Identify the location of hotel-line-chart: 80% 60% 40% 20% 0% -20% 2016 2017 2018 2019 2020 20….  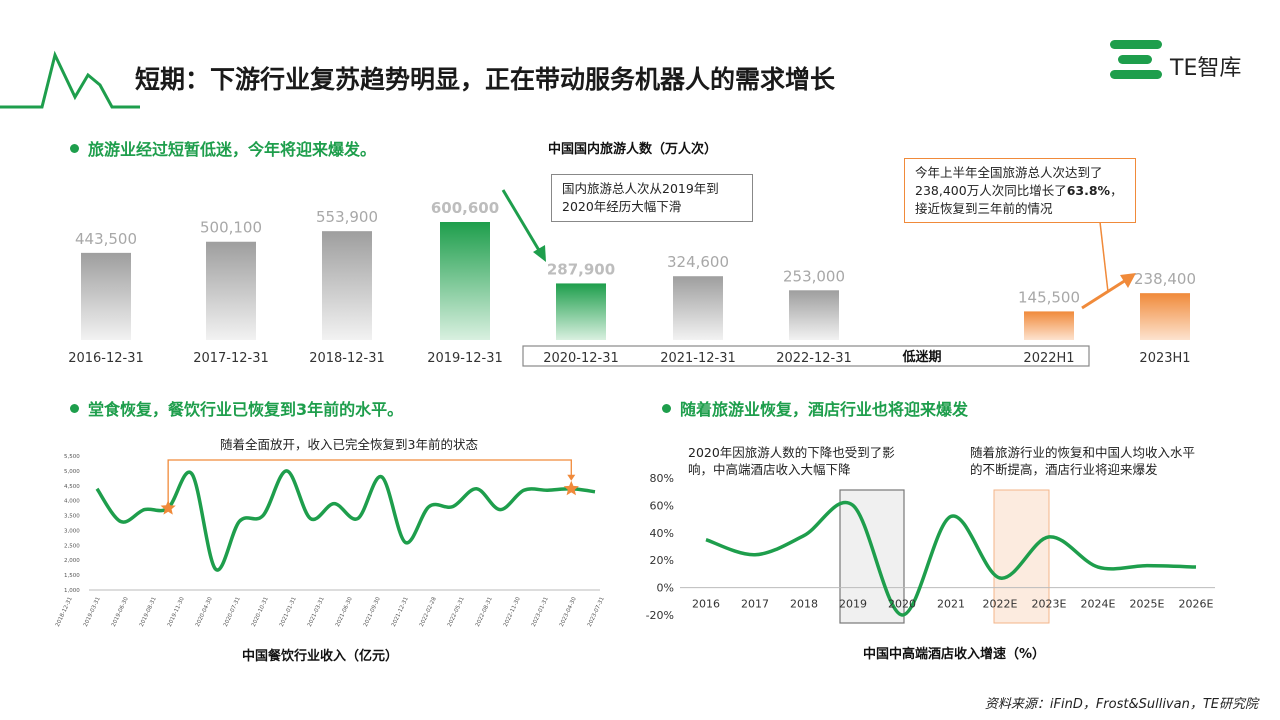
(930, 548).